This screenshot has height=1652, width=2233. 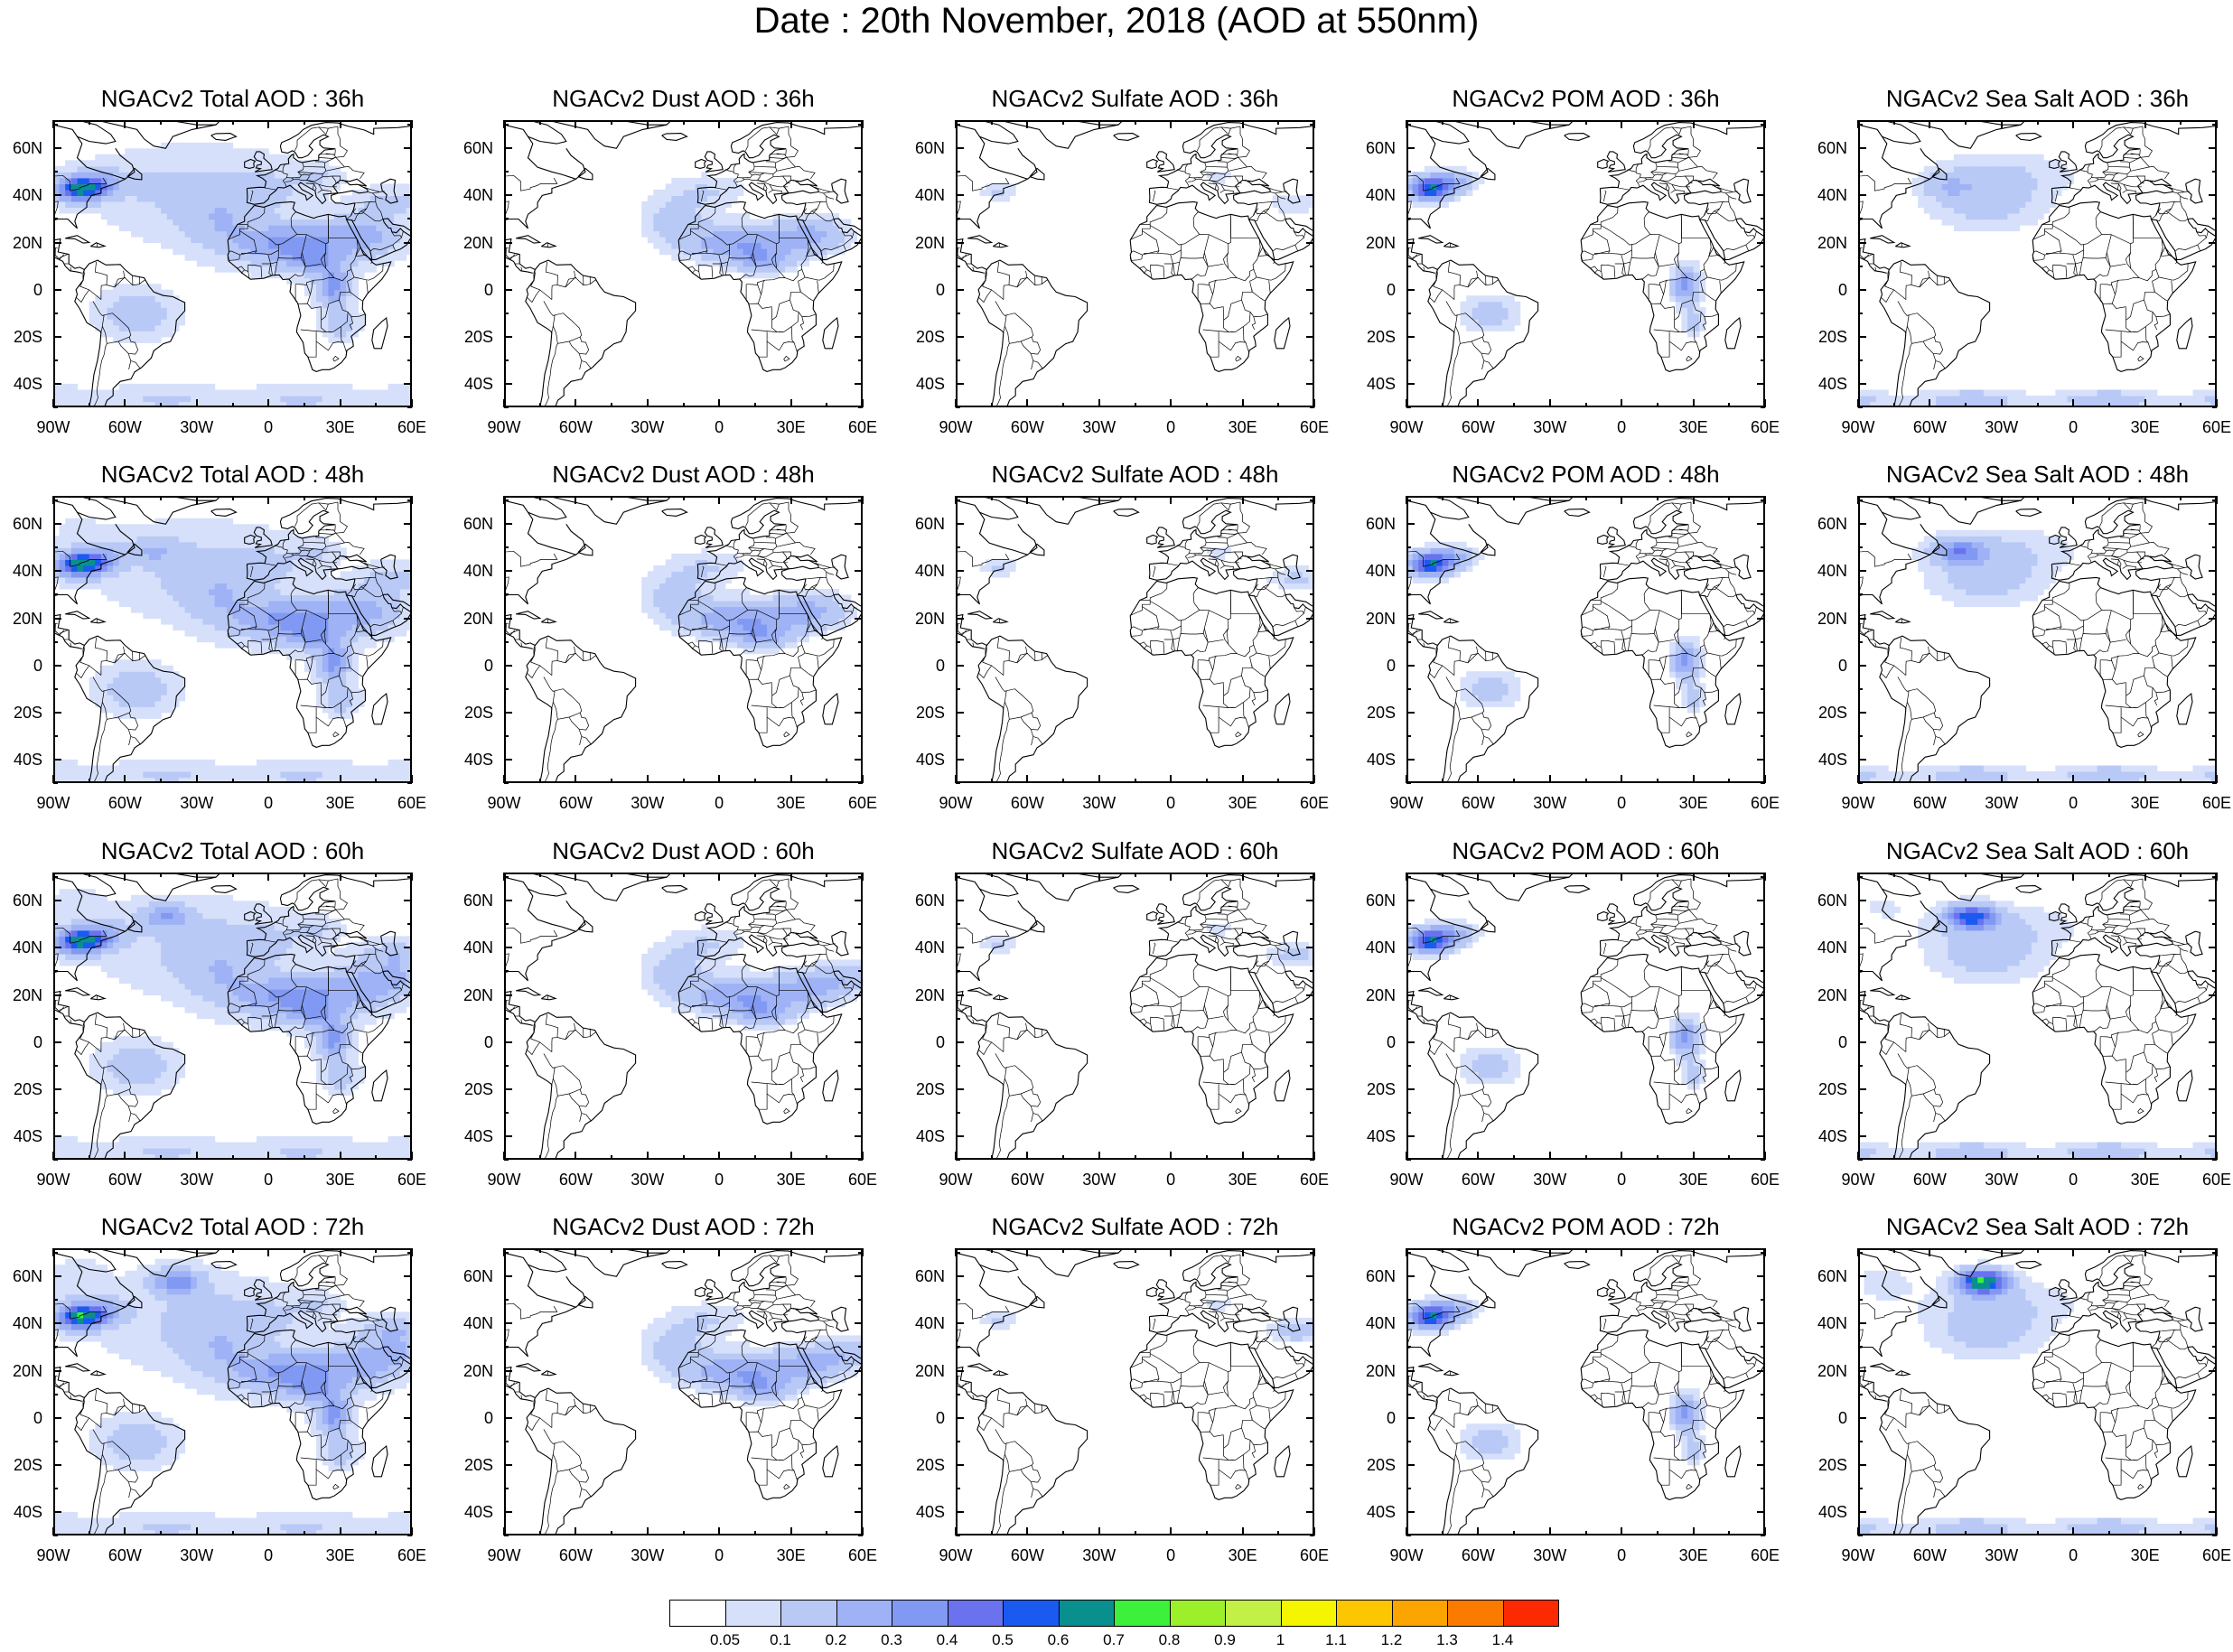 I want to click on country-borders, so click(x=679, y=1394).